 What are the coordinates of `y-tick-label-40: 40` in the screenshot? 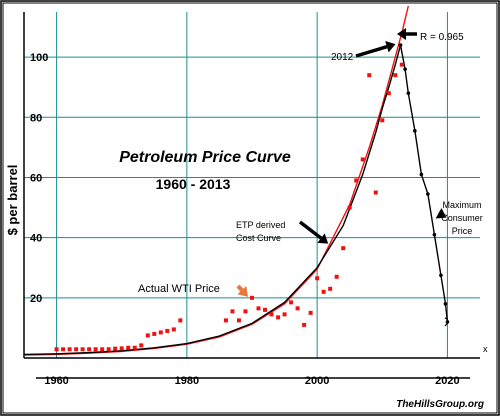 It's located at (36, 239).